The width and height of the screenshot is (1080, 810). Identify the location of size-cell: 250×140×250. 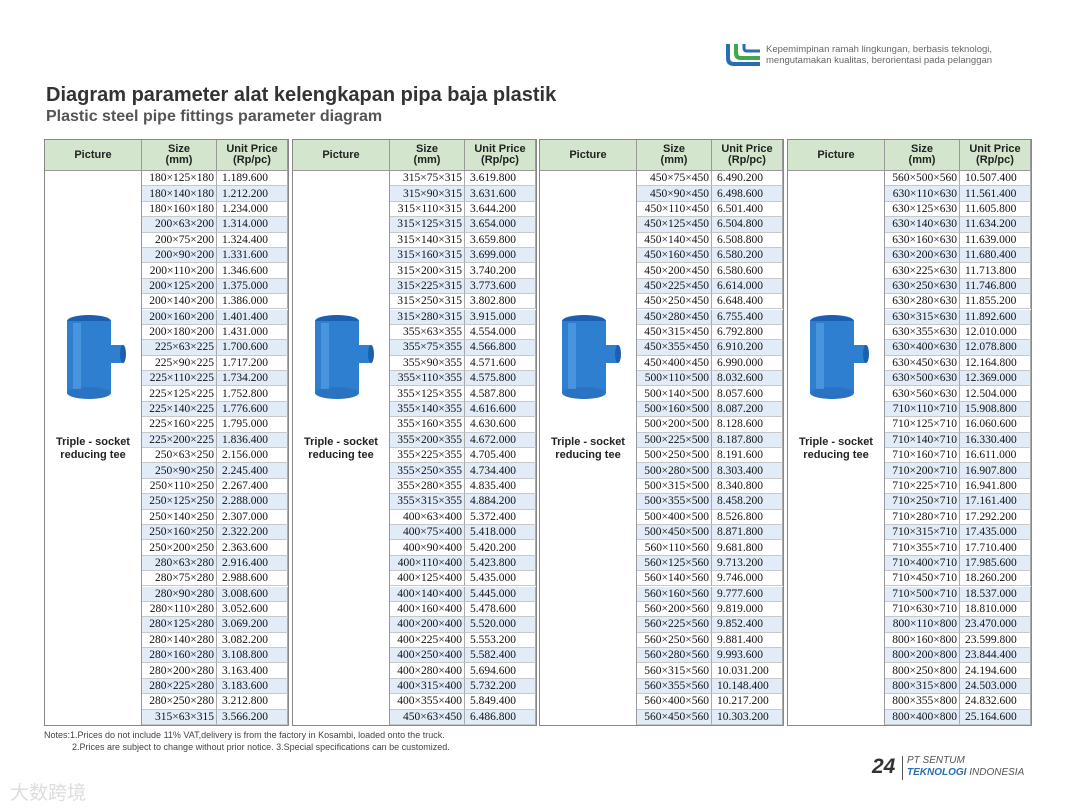
(179, 517).